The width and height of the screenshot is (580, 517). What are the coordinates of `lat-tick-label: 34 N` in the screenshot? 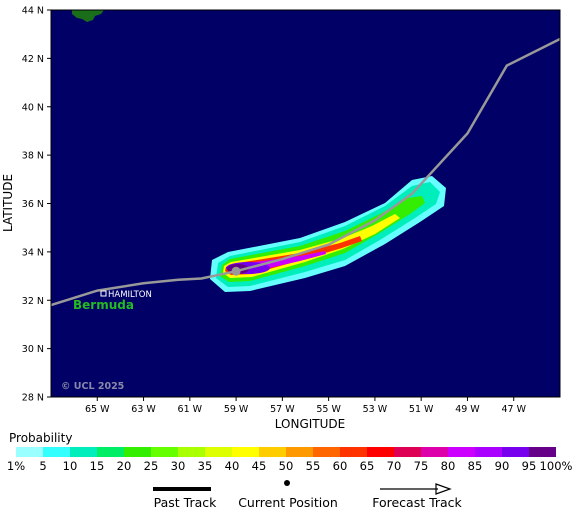 It's located at (33, 252).